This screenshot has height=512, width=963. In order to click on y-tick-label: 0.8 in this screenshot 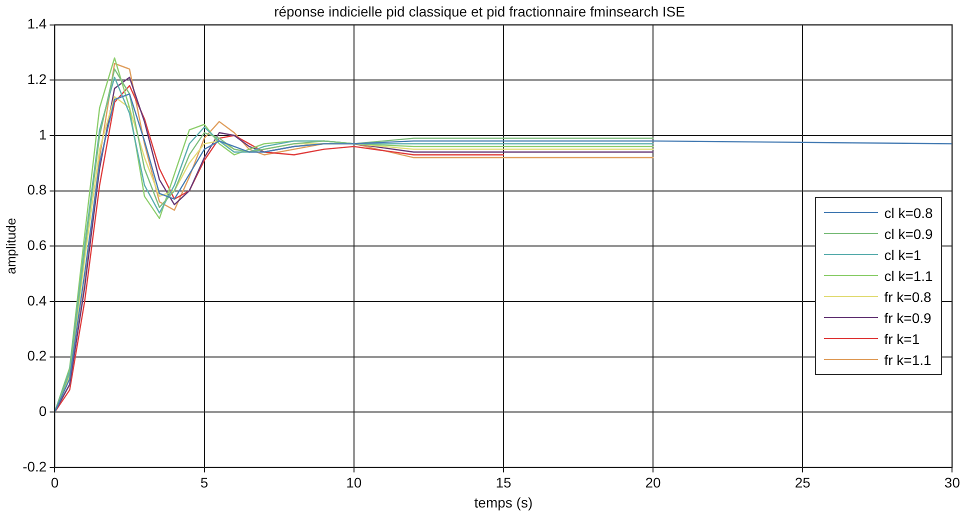, I will do `click(37, 190)`.